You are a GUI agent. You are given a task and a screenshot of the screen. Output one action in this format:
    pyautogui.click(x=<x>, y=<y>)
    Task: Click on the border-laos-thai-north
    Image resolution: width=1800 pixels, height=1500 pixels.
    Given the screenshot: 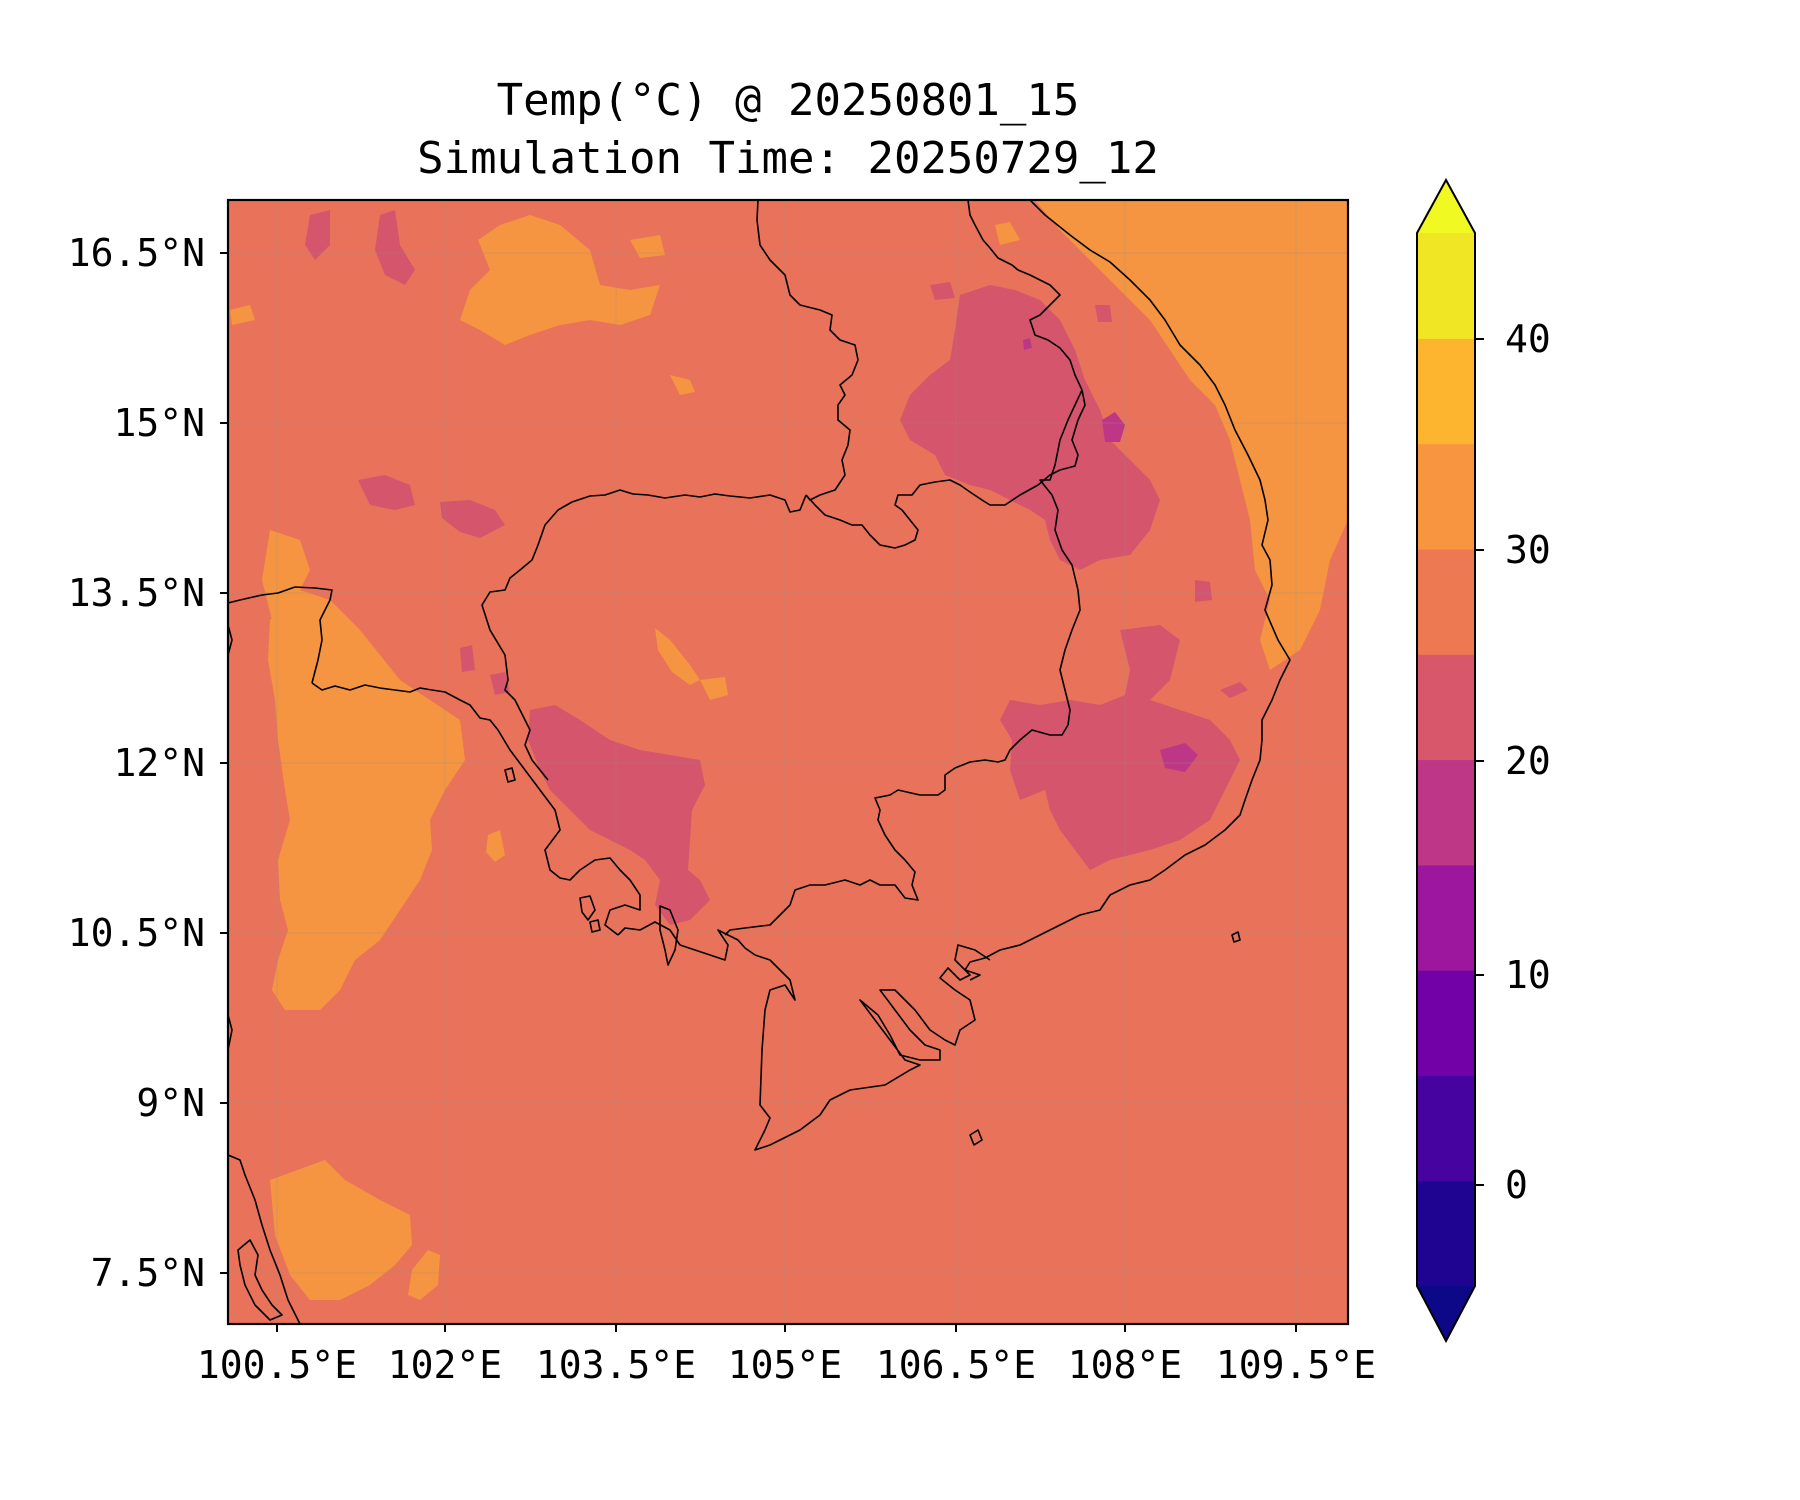 What is the action you would take?
    pyautogui.click(x=807, y=350)
    